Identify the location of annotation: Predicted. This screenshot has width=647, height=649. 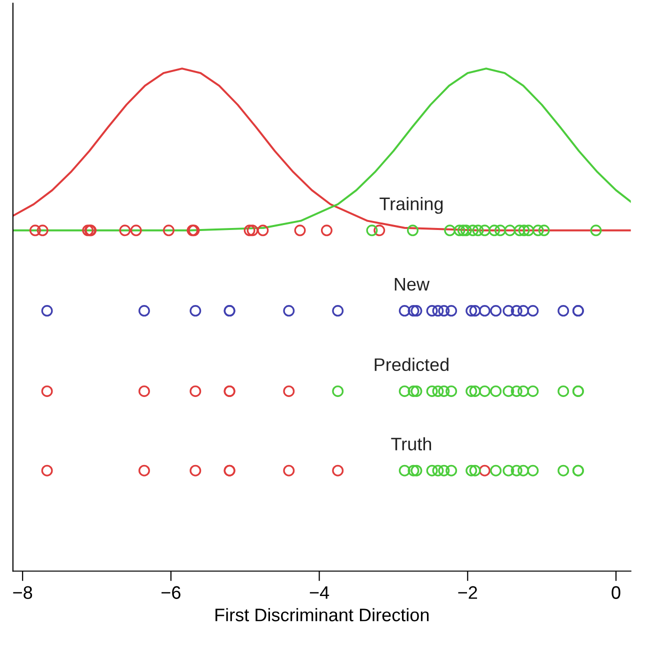
(411, 365).